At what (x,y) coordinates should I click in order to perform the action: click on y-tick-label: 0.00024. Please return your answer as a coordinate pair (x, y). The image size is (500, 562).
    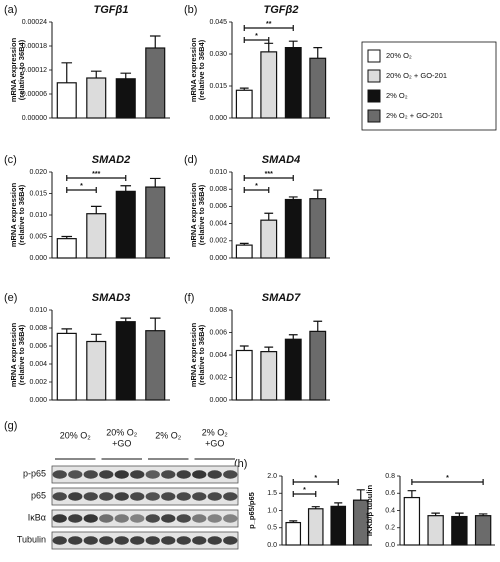
    Looking at the image, I should click on (34, 22).